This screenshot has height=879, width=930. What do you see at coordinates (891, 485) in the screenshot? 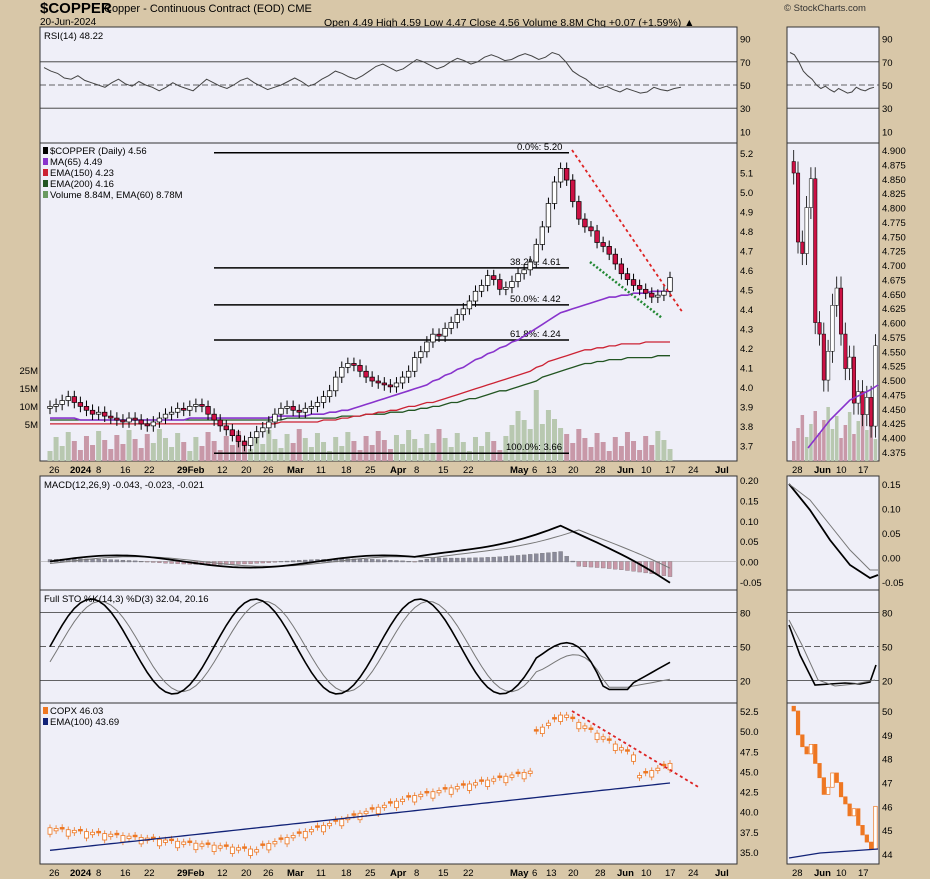
I see `zoom-macd-axis-tick: 0.15` at bounding box center [891, 485].